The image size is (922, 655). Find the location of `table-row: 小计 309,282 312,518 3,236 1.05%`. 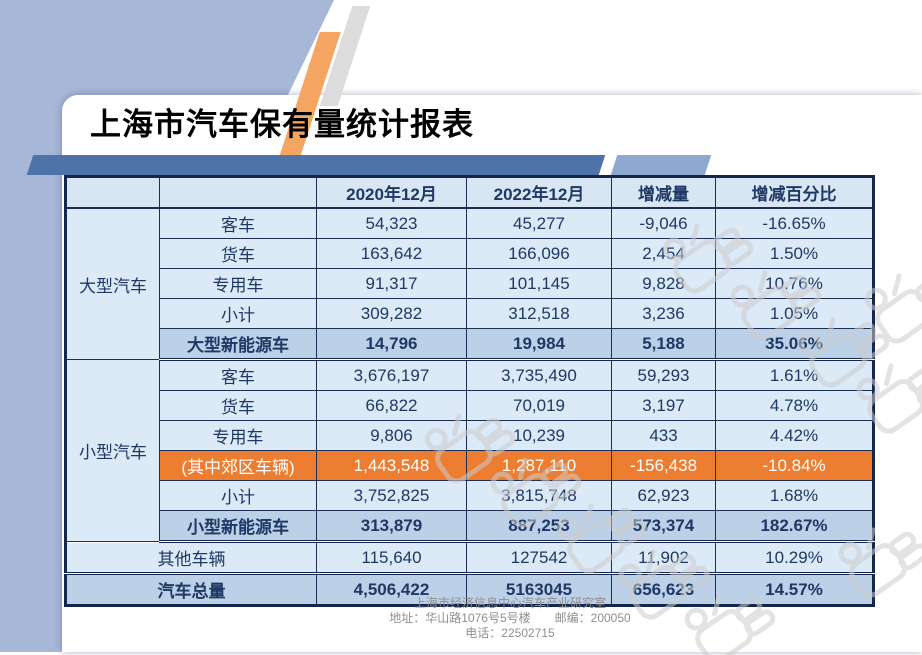

table-row: 小计 309,282 312,518 3,236 1.05% is located at coordinates (470, 313).